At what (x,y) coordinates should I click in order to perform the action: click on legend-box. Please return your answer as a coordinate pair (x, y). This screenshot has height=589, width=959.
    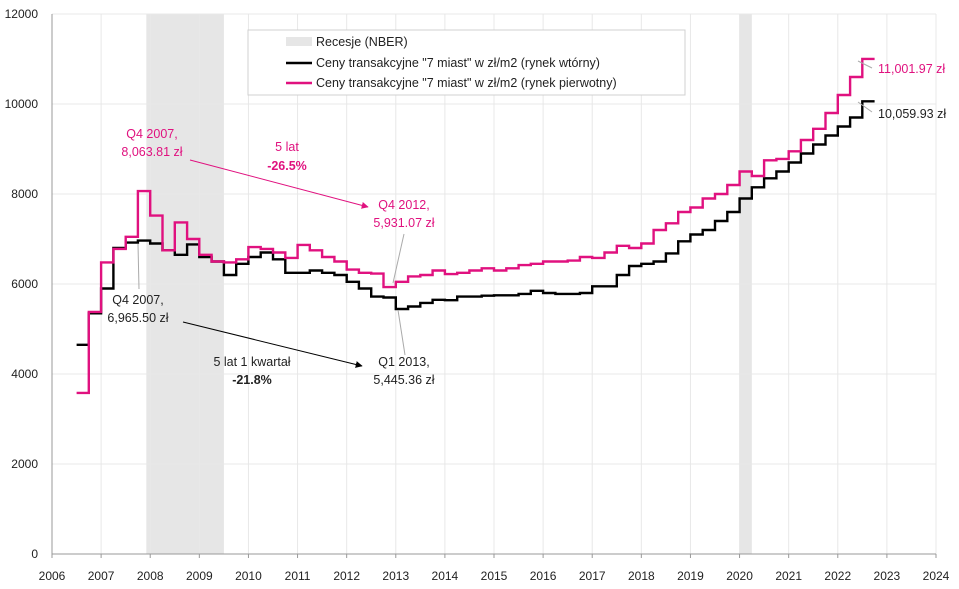
    Looking at the image, I should click on (466, 62).